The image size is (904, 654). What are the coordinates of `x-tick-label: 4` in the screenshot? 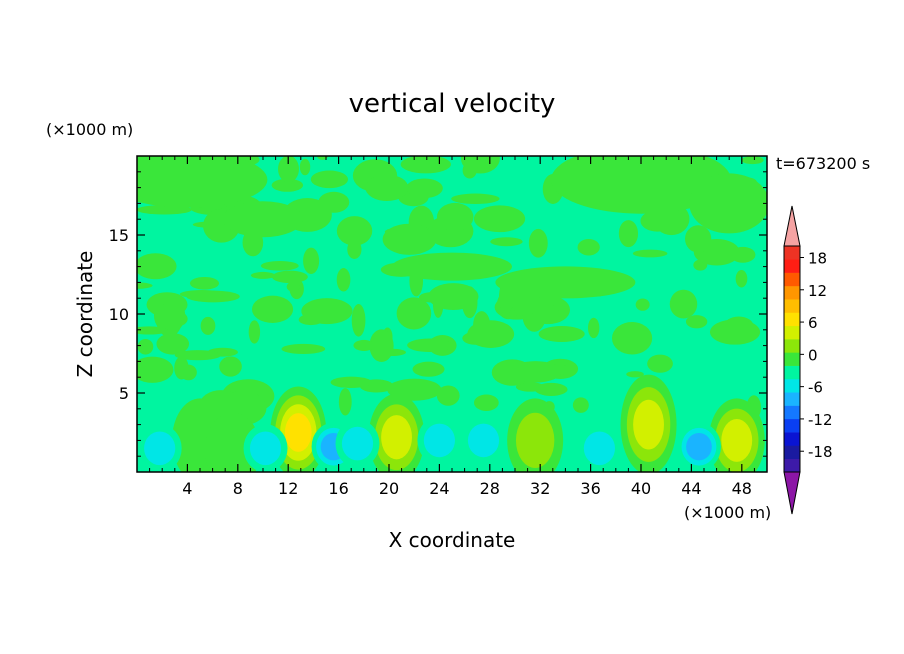 It's located at (187, 488).